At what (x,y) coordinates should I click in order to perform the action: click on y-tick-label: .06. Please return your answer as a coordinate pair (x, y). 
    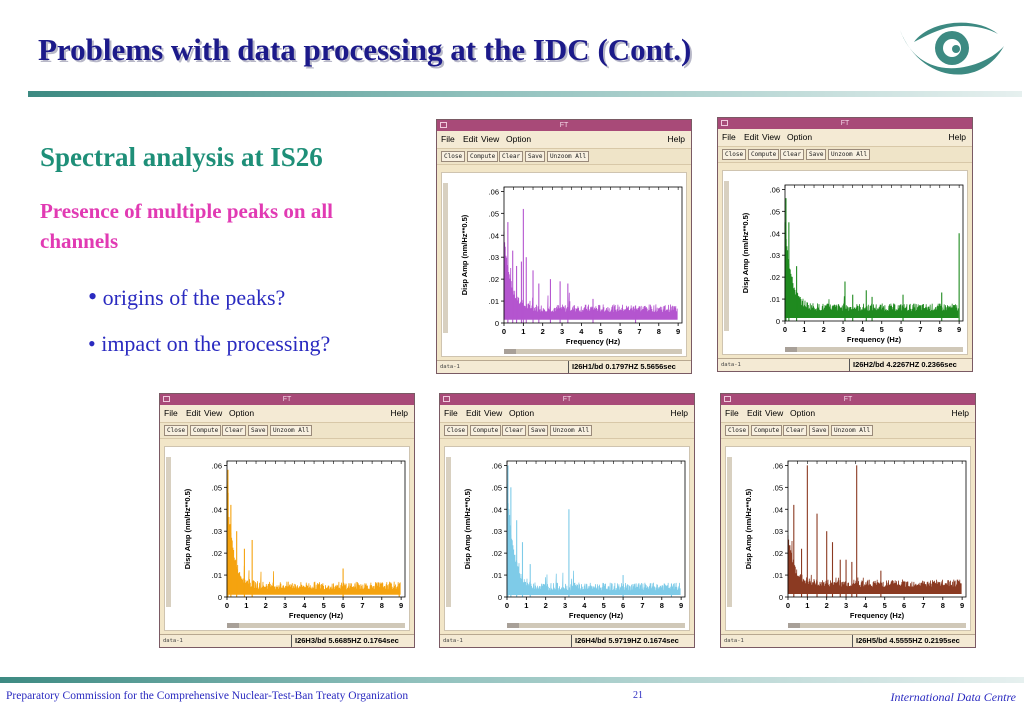
    Looking at the image, I should click on (497, 465).